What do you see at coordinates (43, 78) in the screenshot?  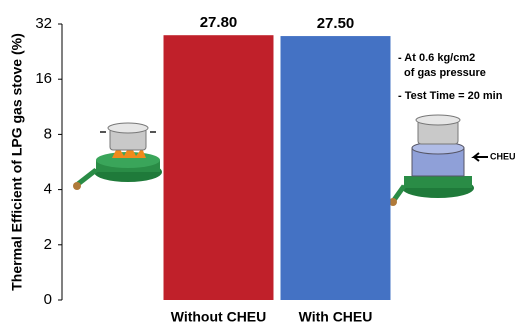 I see `y-tick-label: 16` at bounding box center [43, 78].